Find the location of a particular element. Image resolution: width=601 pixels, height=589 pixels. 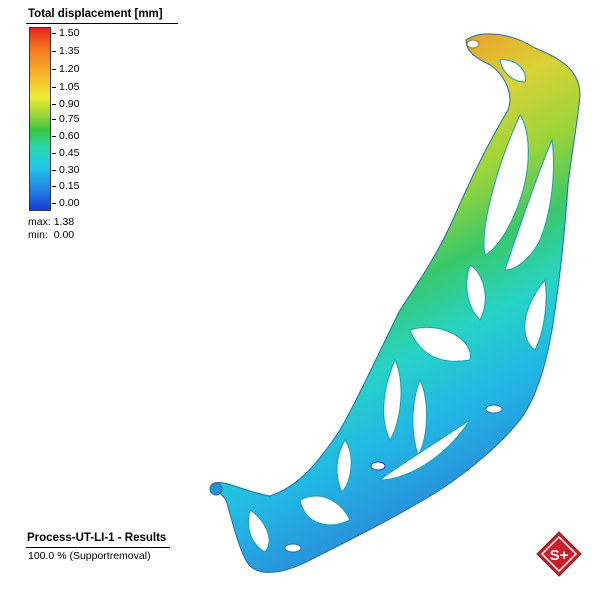

tick-label: 0.45 is located at coordinates (65, 153).